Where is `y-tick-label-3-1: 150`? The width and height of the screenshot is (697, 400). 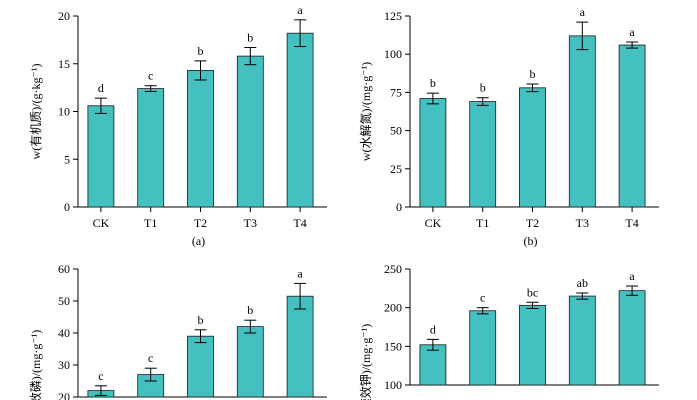
y-tick-label-3-1: 150 is located at coordinates (393, 346).